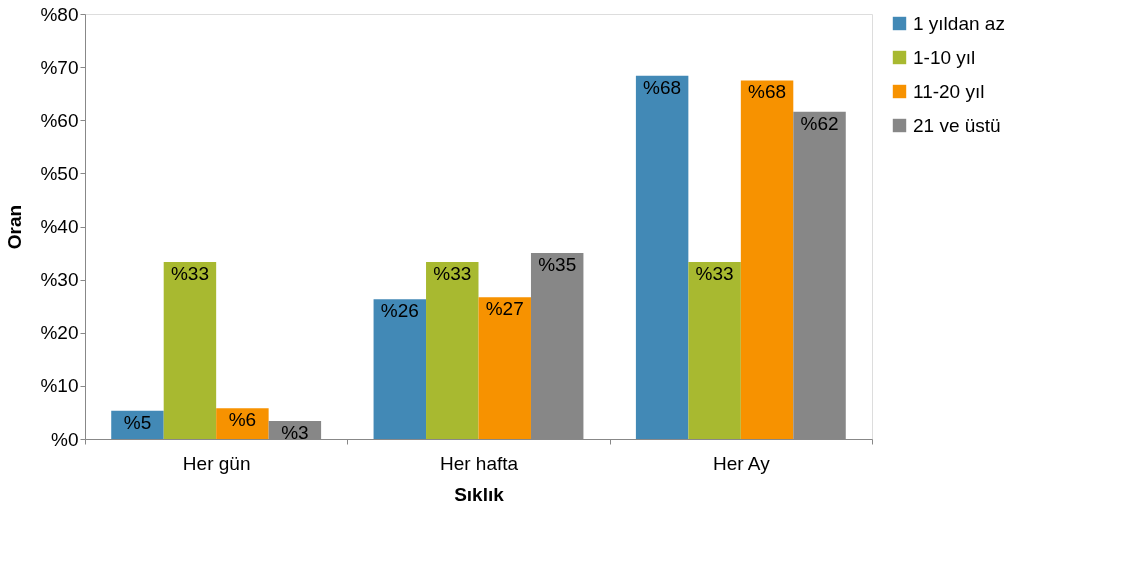  What do you see at coordinates (59, 173) in the screenshot?
I see `y-tick-label: %50` at bounding box center [59, 173].